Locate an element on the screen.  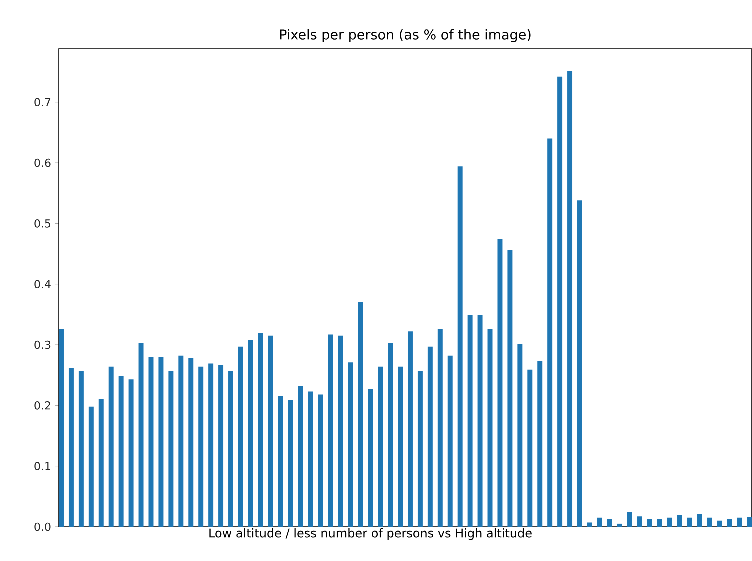
y-tick-label: 0.4 is located at coordinates (42, 284).